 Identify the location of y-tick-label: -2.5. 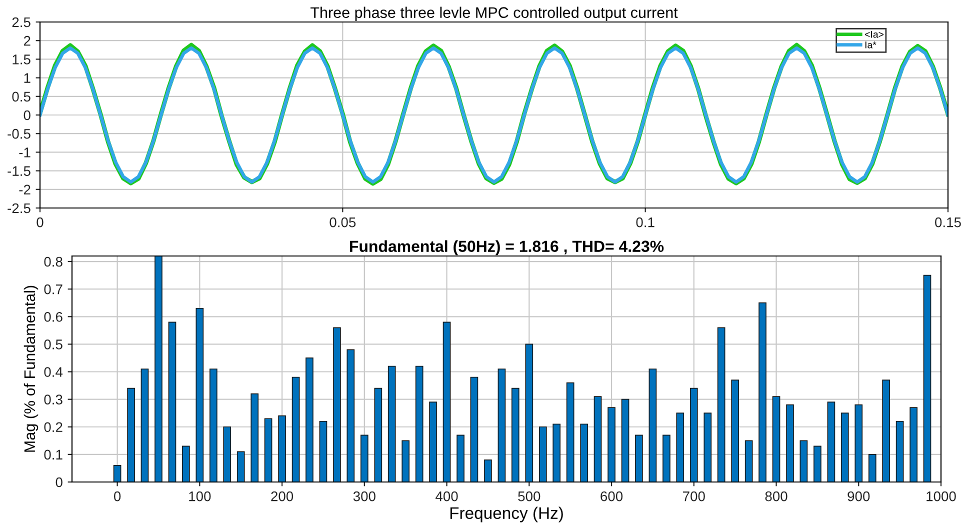
(19, 208).